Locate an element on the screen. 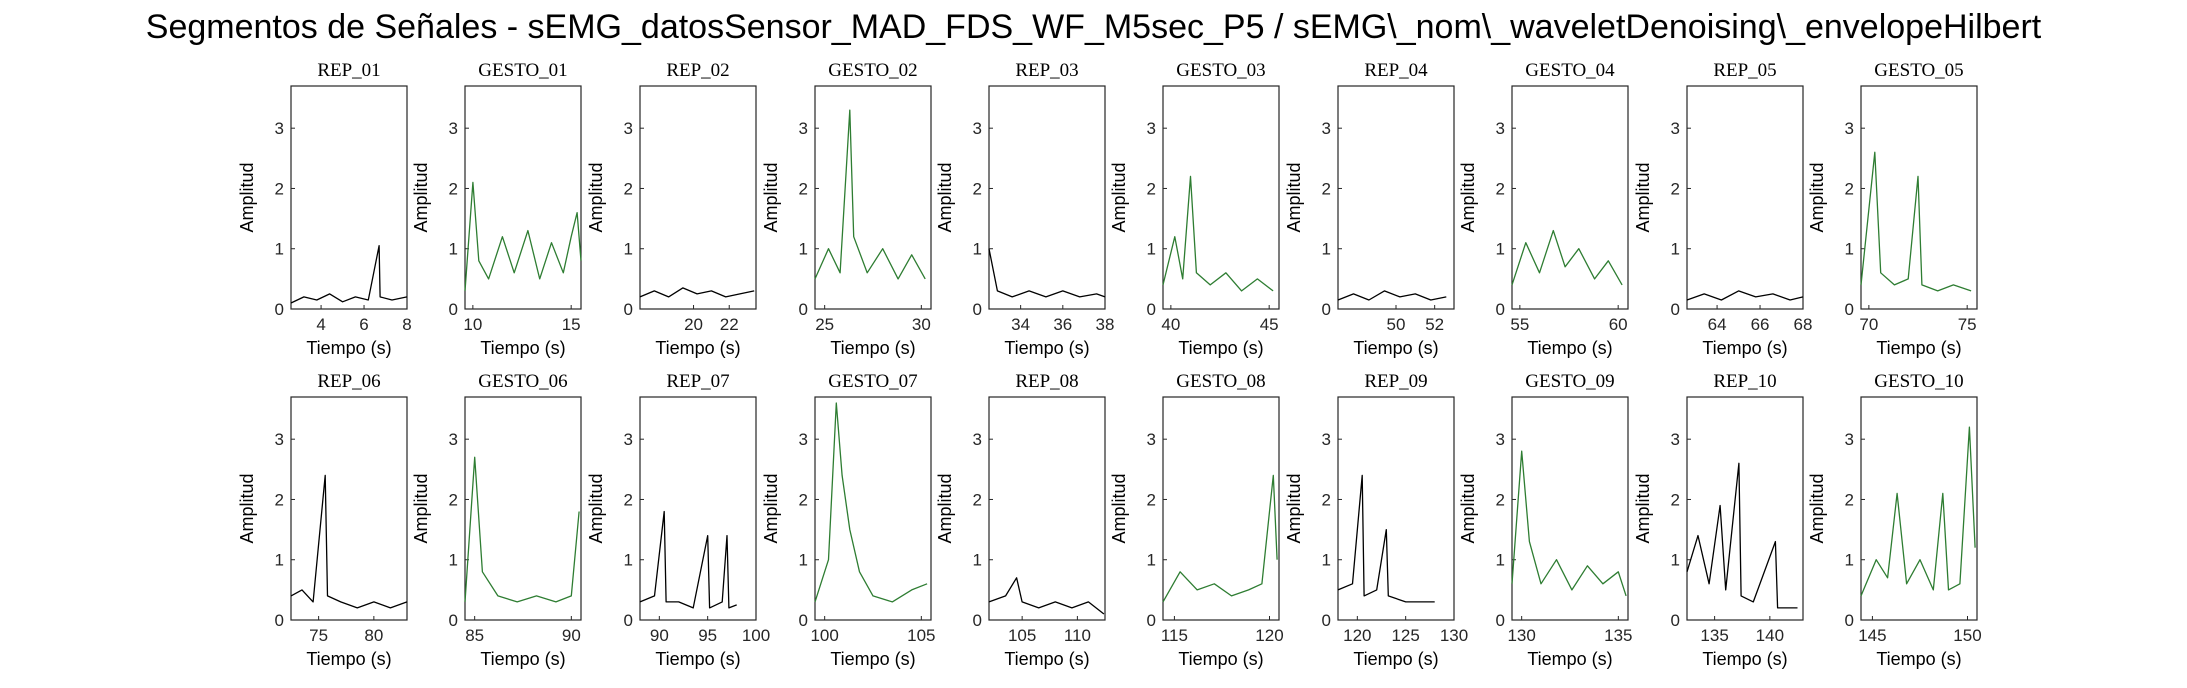  subplot: GESTO_04 55 60 0 1 2 3 Tiempo (s) Amplitud is located at coordinates (1543, 209).